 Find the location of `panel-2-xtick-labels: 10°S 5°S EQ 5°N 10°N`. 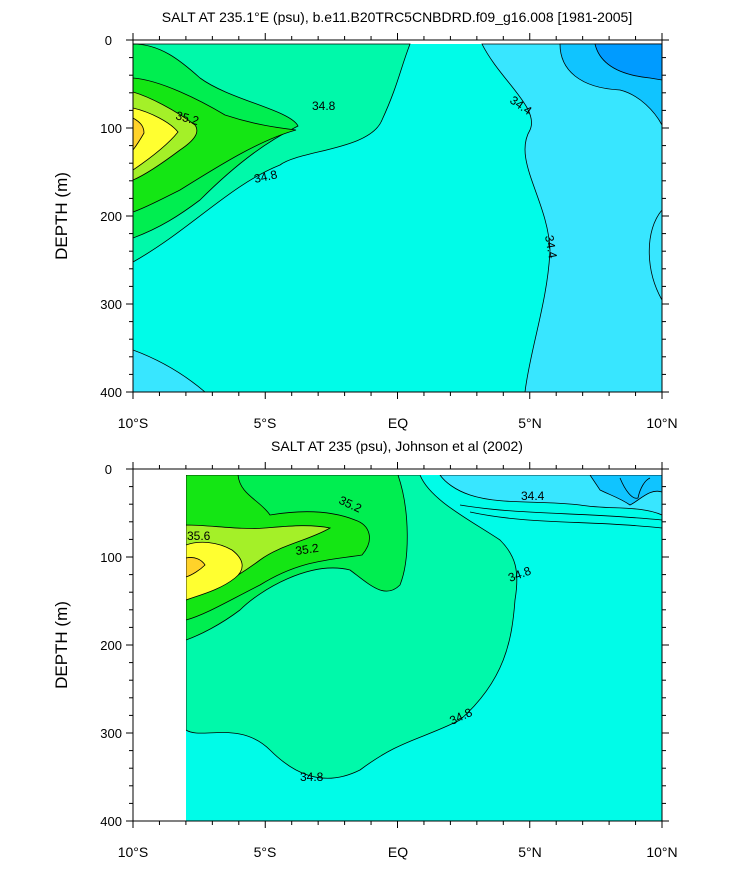

panel-2-xtick-labels: 10°S 5°S EQ 5°N 10°N is located at coordinates (398, 852).